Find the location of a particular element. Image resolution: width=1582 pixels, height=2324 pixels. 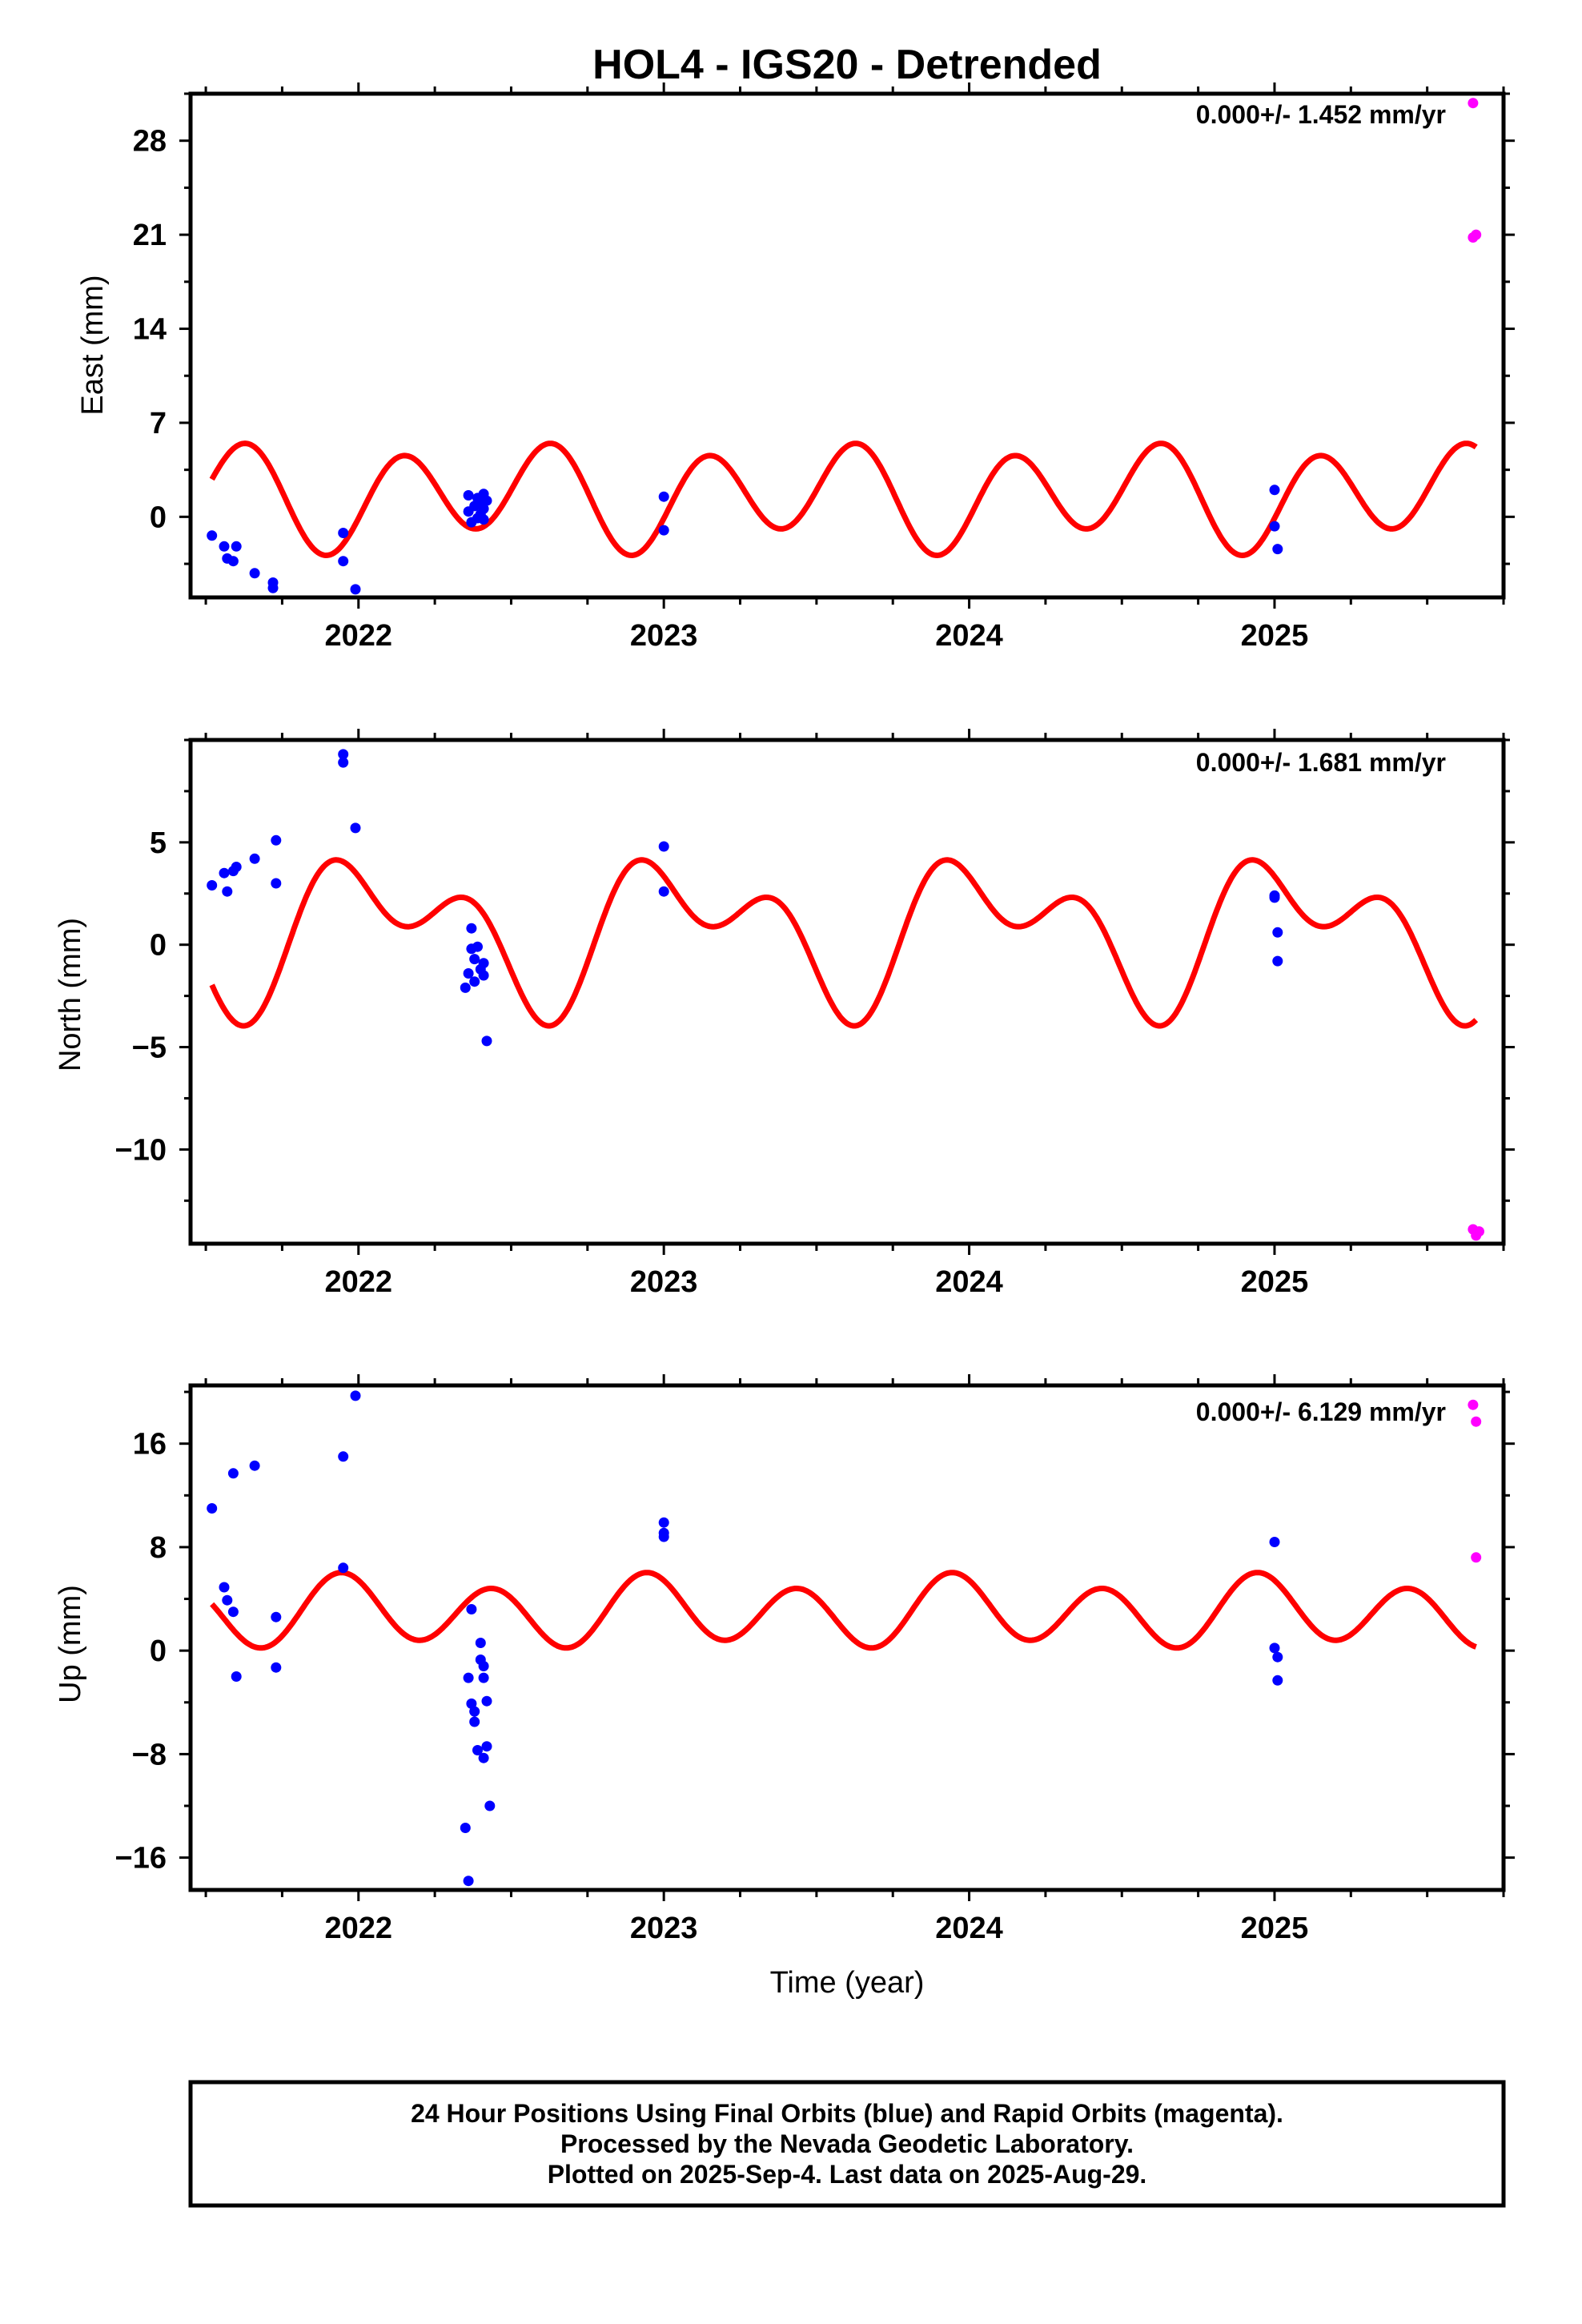

north-y-tick-label: −5 is located at coordinates (149, 1048).